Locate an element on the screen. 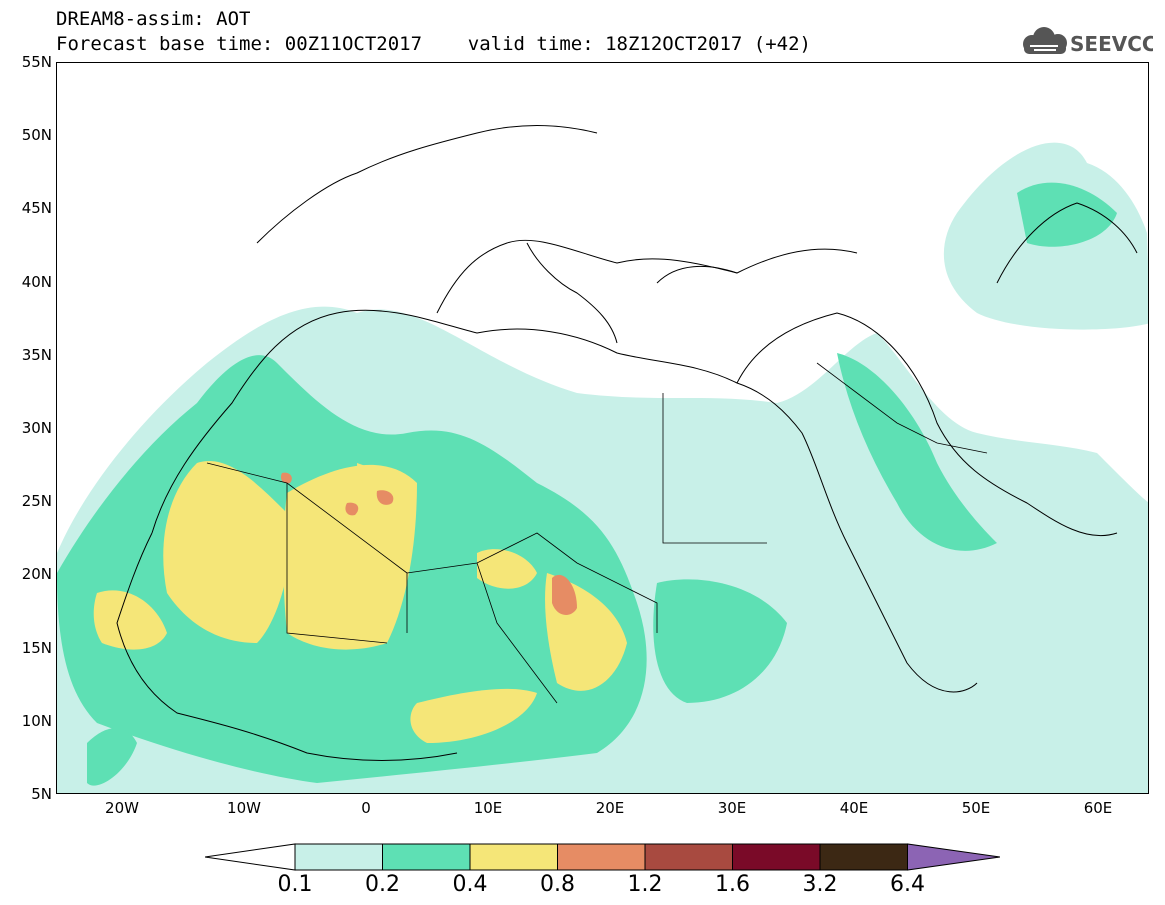 The height and width of the screenshot is (905, 1165). seevccc-logo: SEEVCCC is located at coordinates (1088, 41).